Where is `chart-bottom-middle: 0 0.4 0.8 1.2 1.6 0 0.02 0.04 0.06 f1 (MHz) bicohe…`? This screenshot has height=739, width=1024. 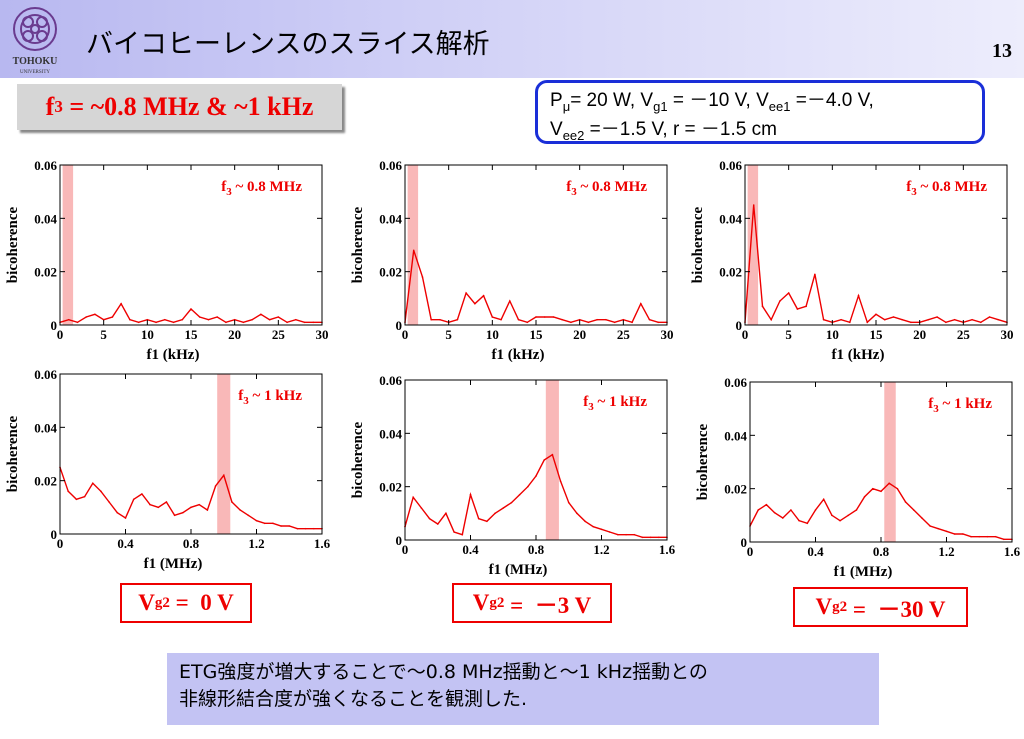
chart-bottom-middle: 0 0.4 0.8 1.2 1.6 0 0.02 0.04 0.06 f1 (MHz) bicohe… is located at coordinates (513, 475).